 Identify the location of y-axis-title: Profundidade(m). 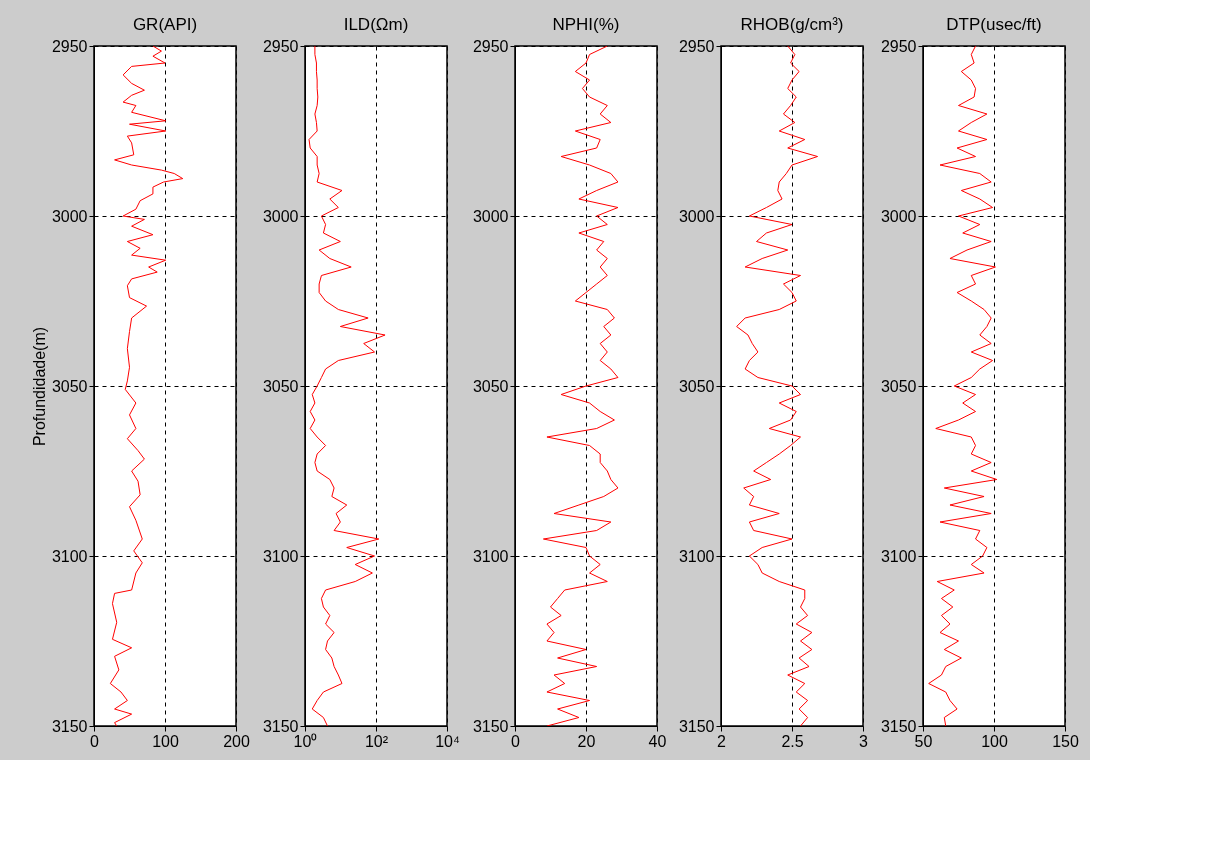
(39, 386).